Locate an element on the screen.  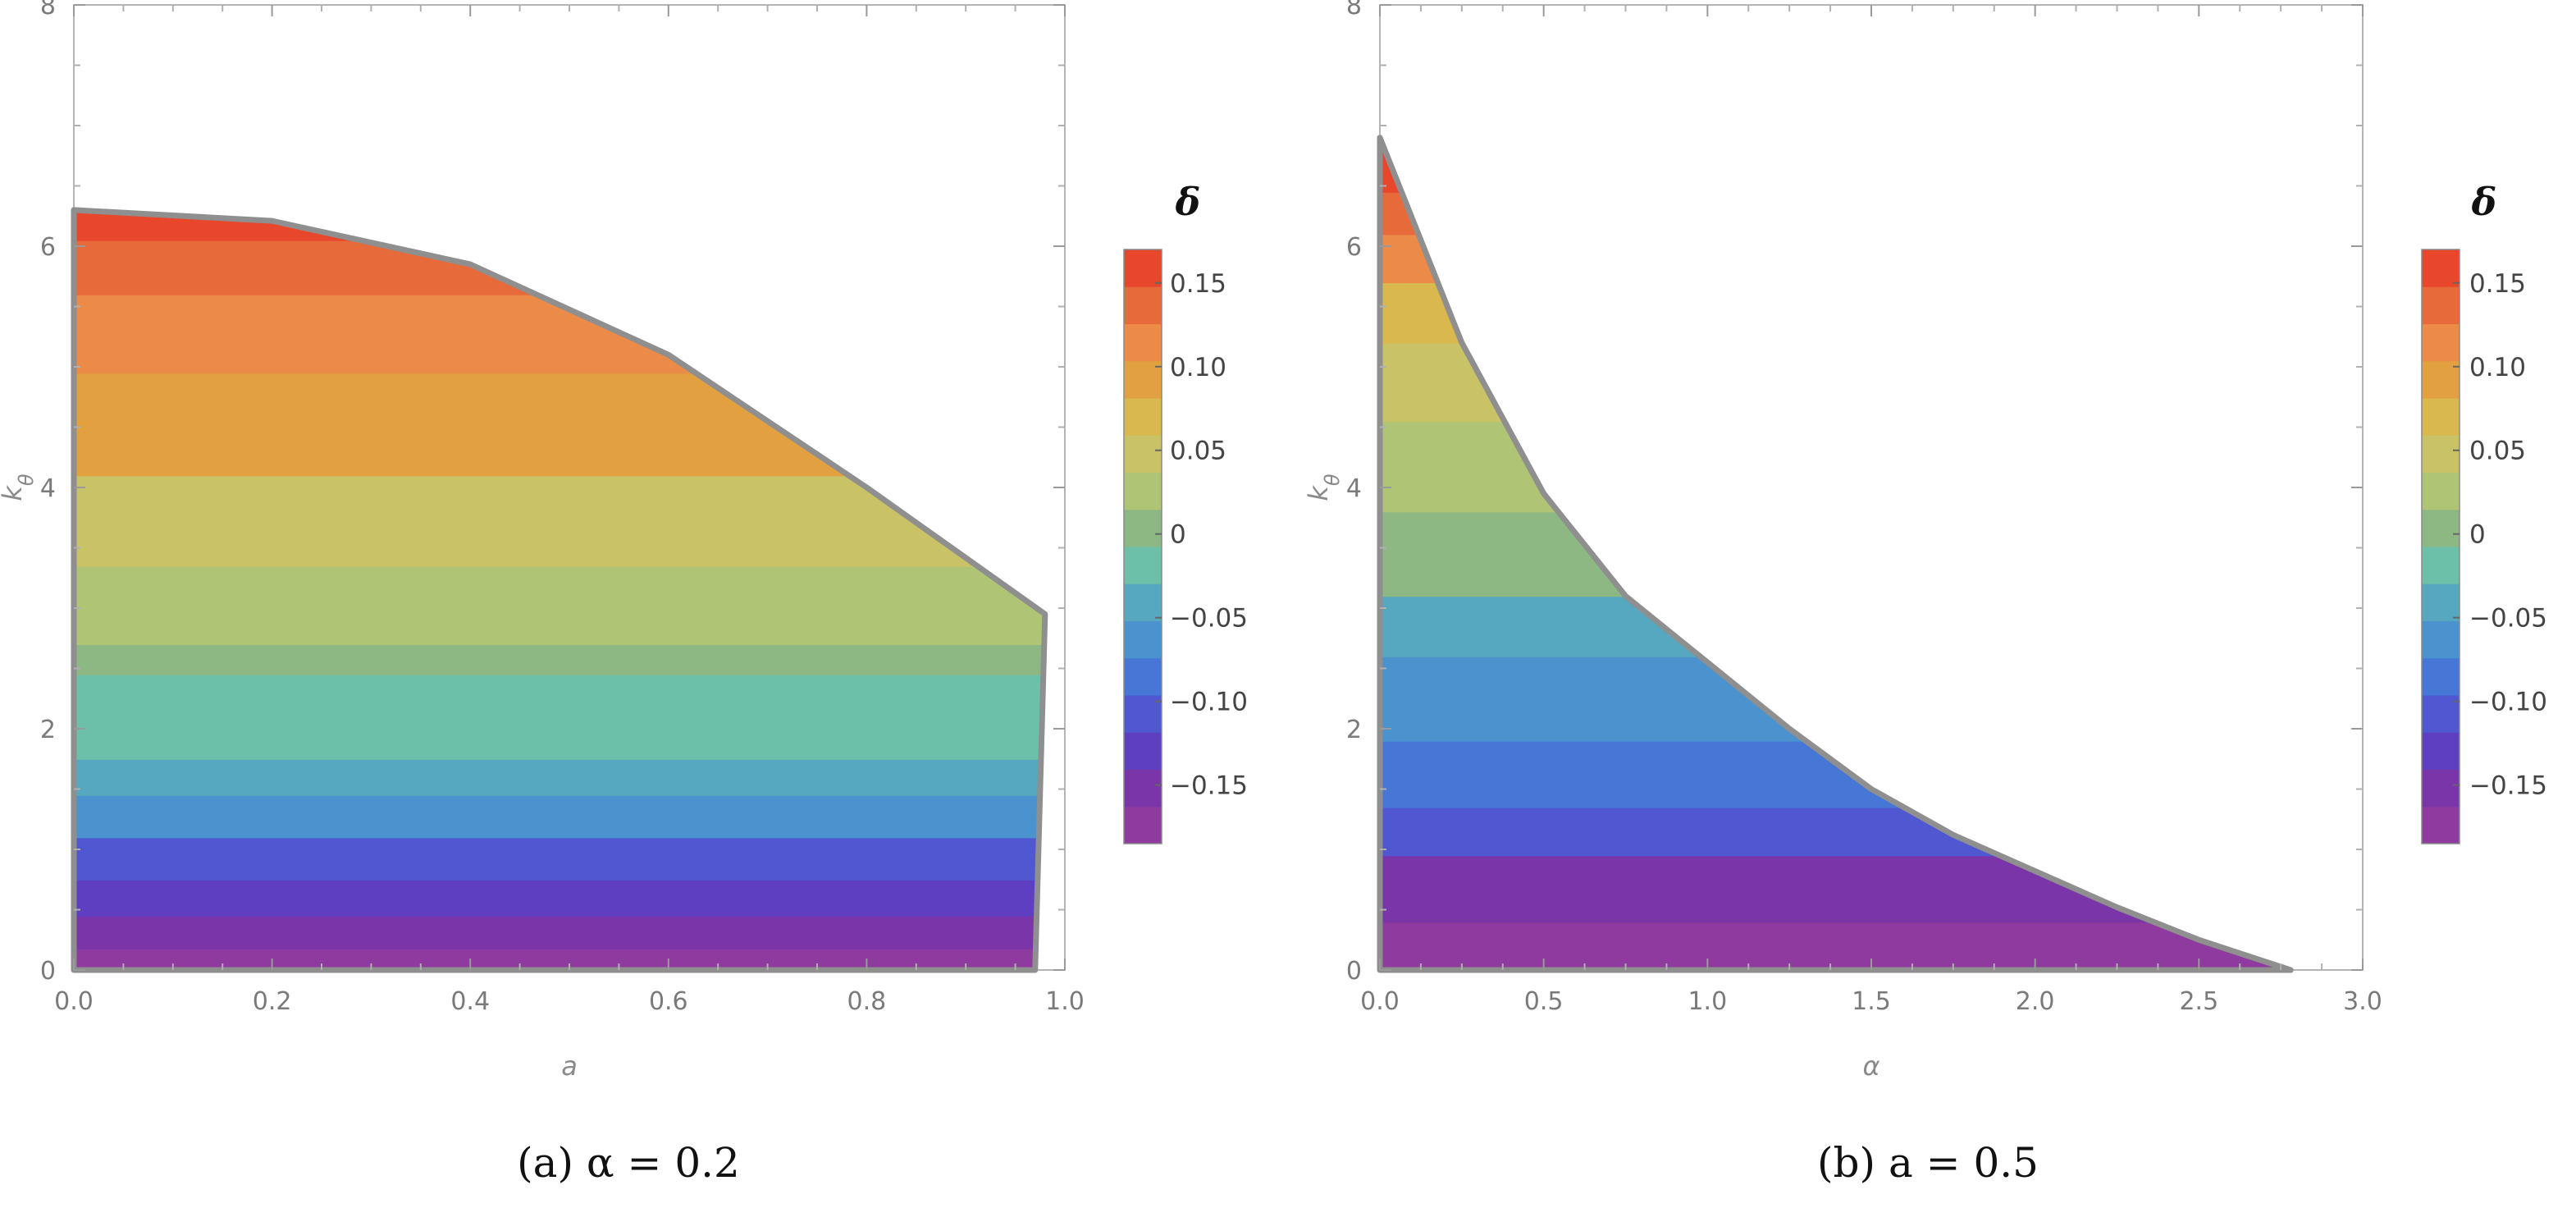
caption-a: (a) α = 0.2 is located at coordinates (628, 1163).